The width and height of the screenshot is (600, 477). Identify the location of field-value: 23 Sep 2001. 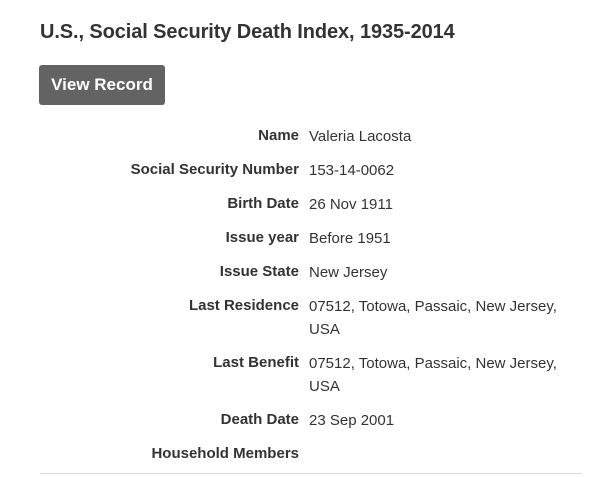
(352, 420).